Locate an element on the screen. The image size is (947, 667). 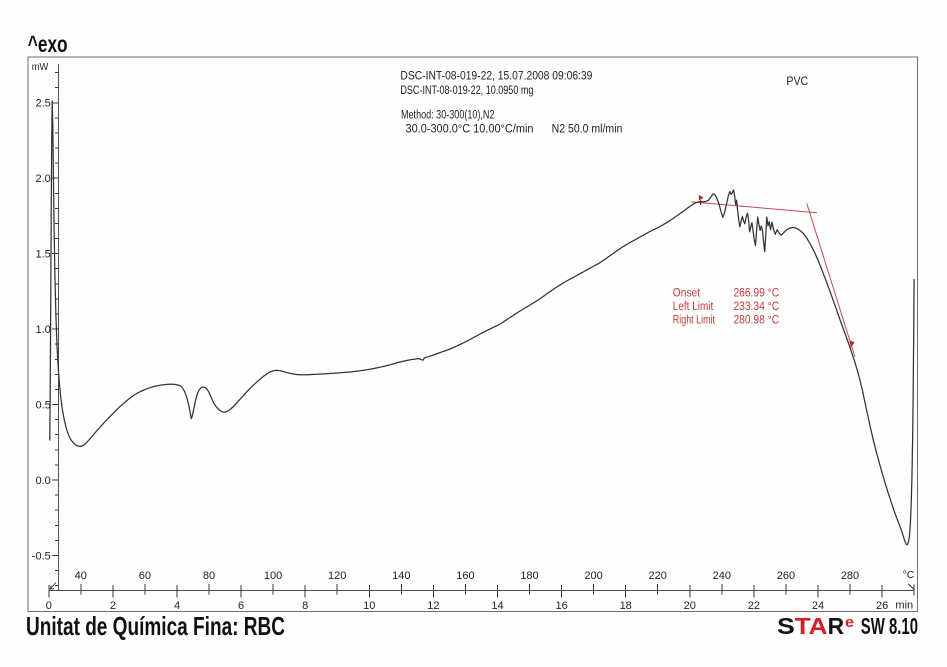
svg-text: 2.5 is located at coordinates (43, 104).